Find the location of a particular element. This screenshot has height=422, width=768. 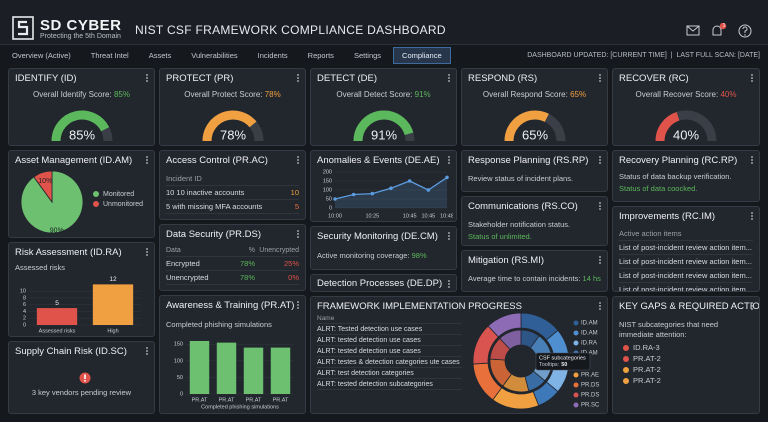

nav-tab: Settings is located at coordinates (367, 55).